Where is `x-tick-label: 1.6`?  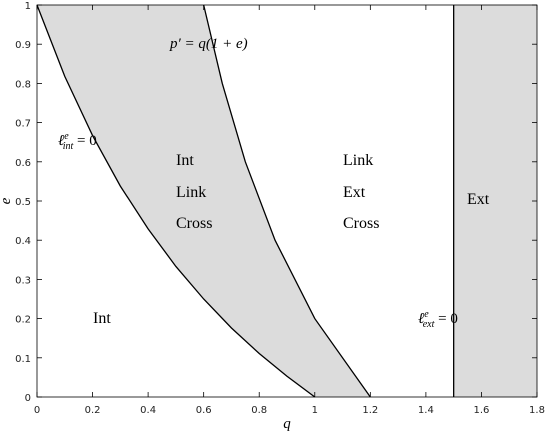
x-tick-label: 1.6 is located at coordinates (481, 410).